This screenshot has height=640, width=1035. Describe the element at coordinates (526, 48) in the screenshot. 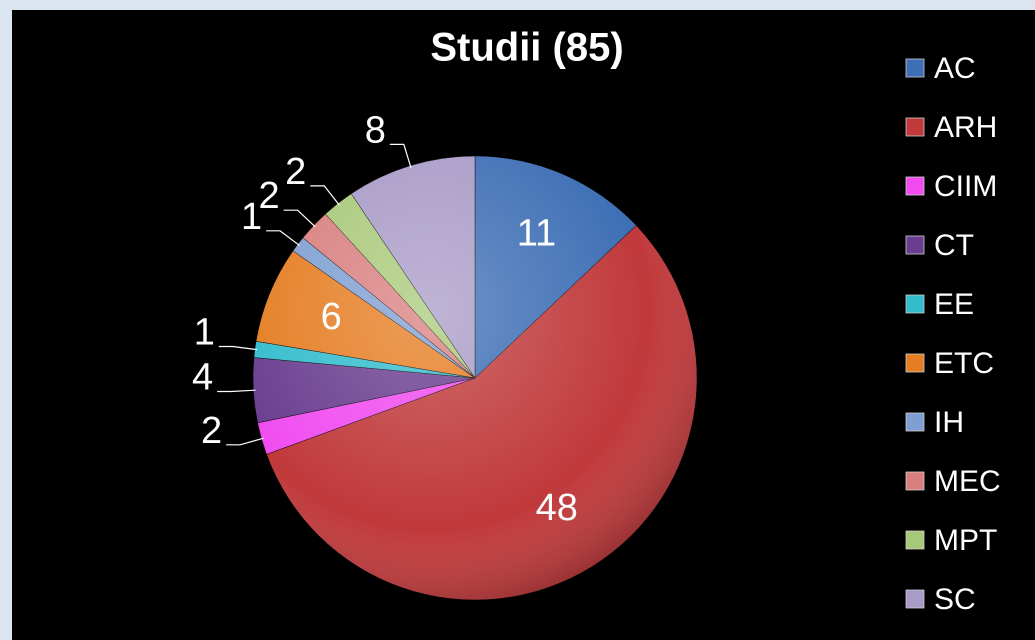

I see `chart-title: Studii (85)` at that location.